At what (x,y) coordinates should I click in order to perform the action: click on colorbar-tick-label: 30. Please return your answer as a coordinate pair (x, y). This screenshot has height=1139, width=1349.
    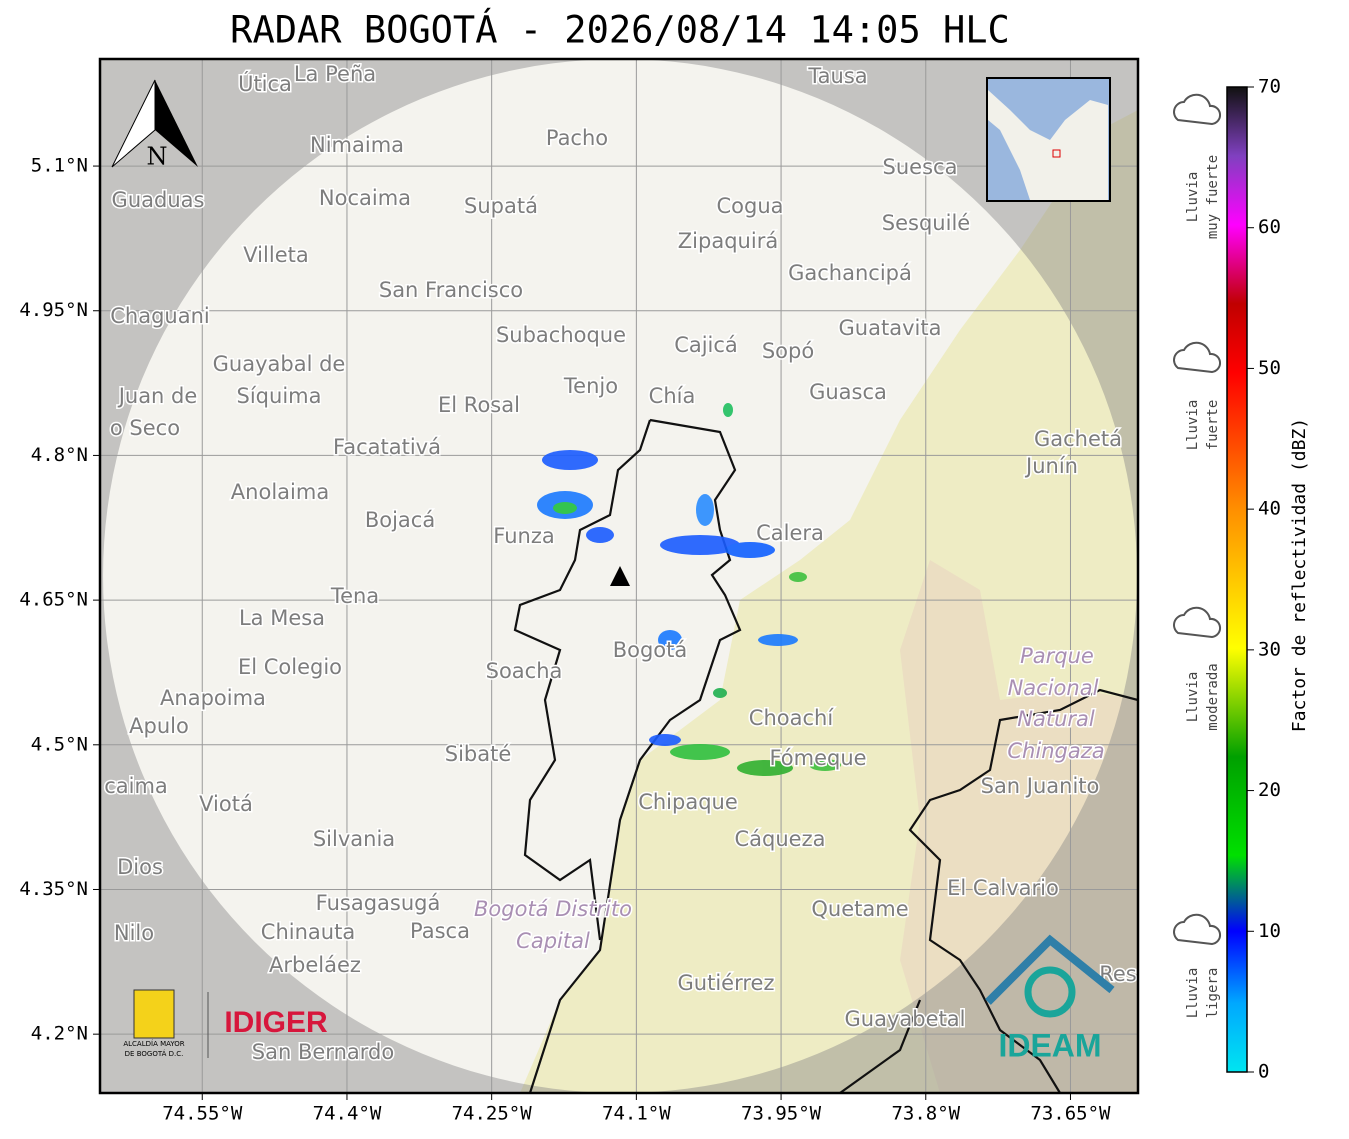
    Looking at the image, I should click on (1269, 649).